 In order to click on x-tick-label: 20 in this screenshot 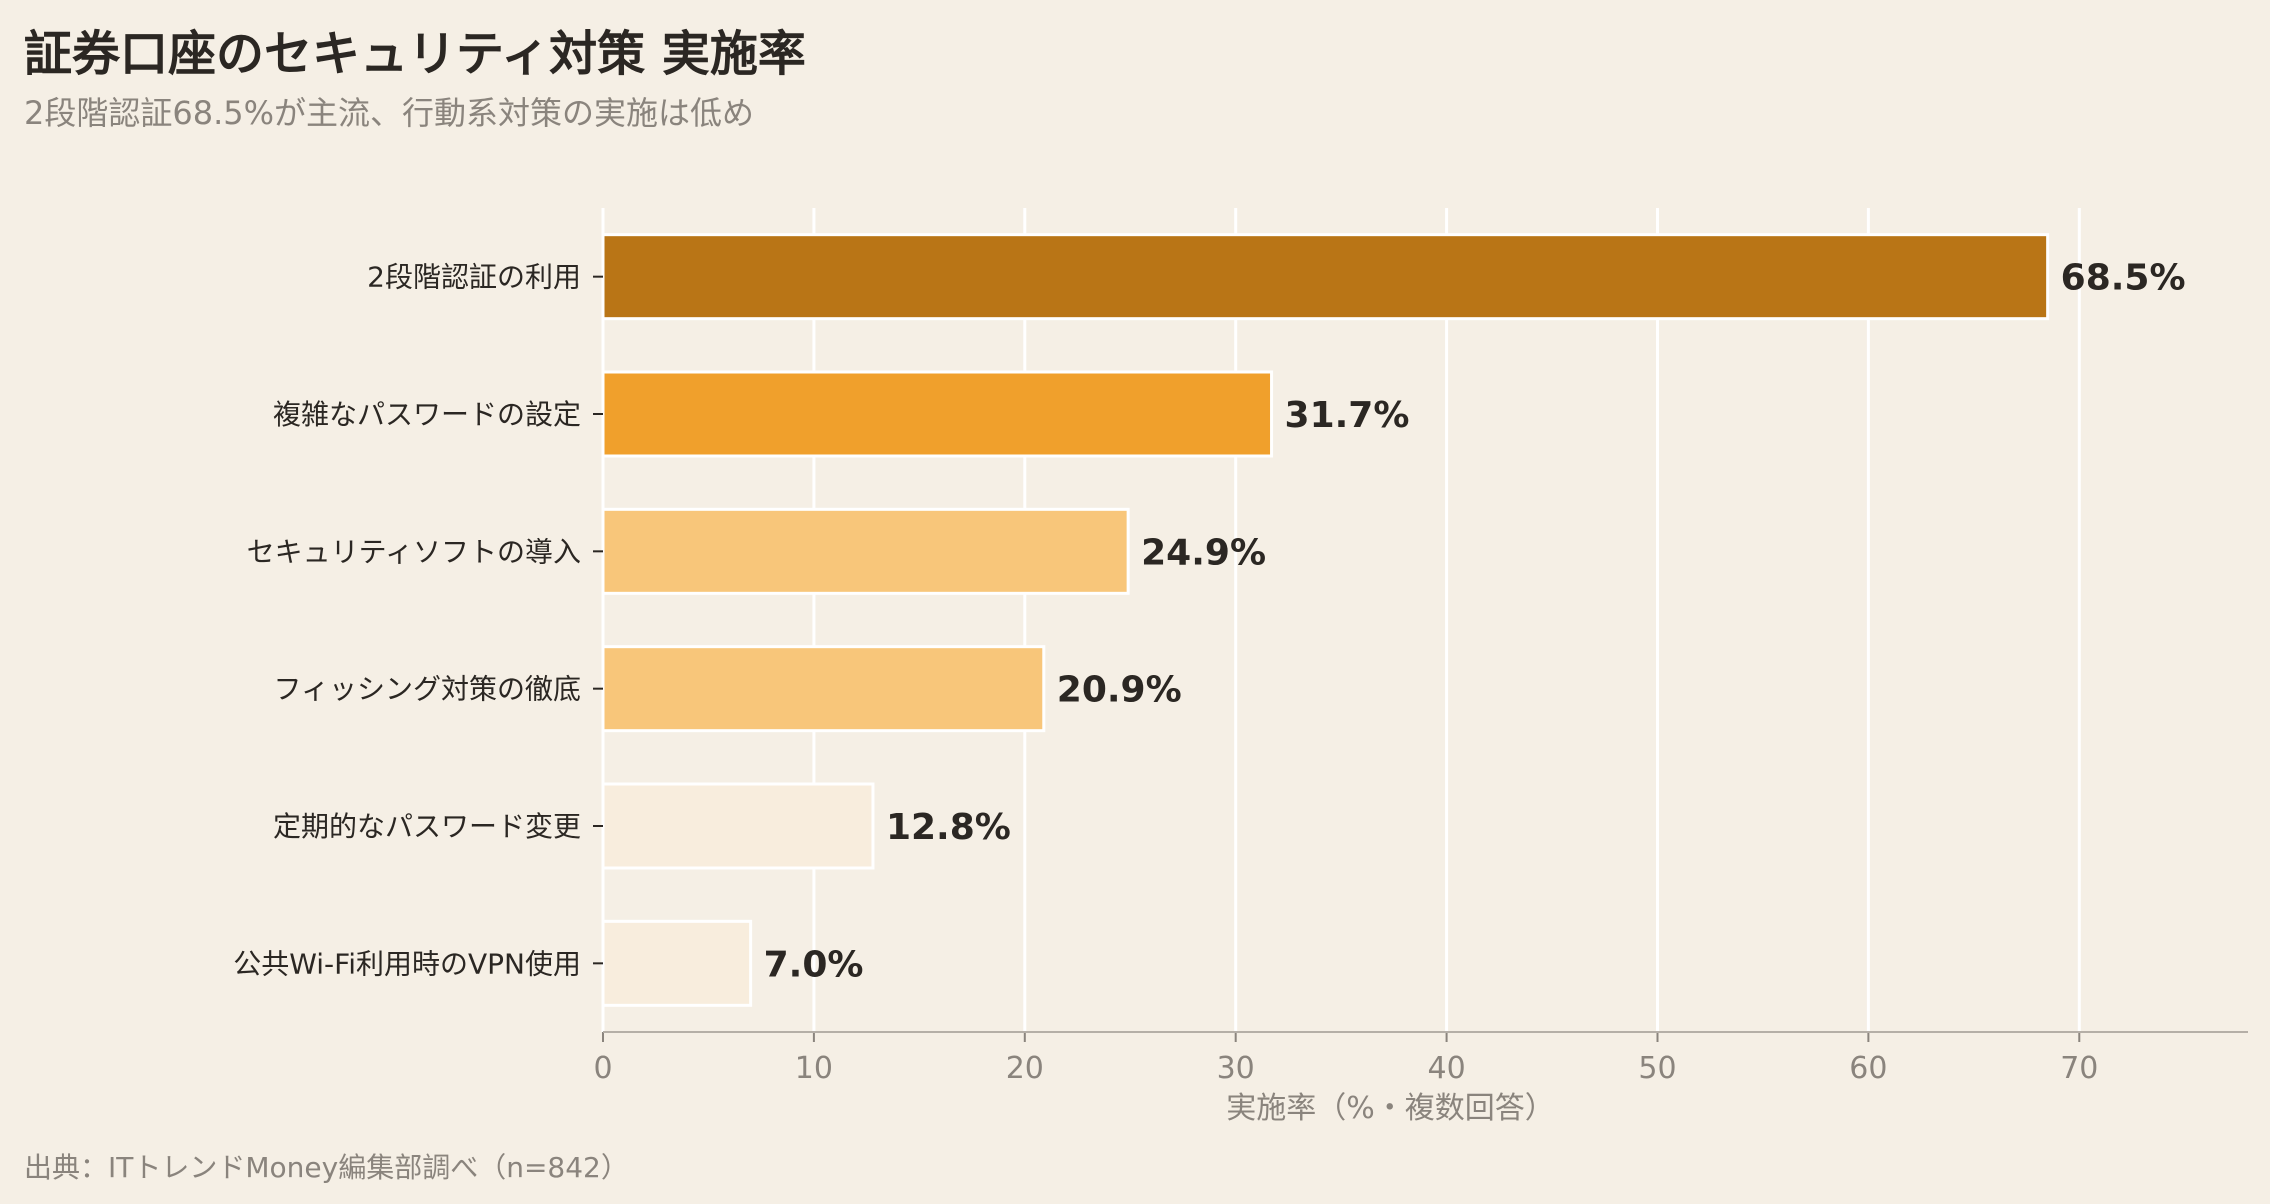, I will do `click(1025, 1068)`.